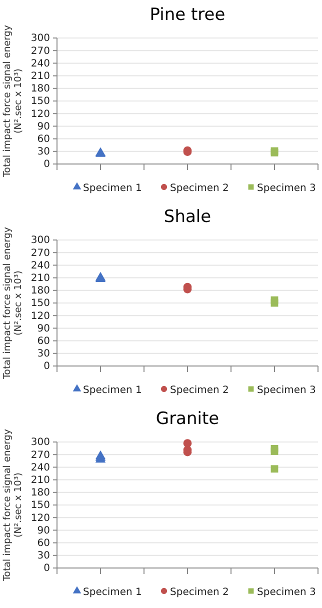  What do you see at coordinates (188, 217) in the screenshot?
I see `chart-title: Shale` at bounding box center [188, 217].